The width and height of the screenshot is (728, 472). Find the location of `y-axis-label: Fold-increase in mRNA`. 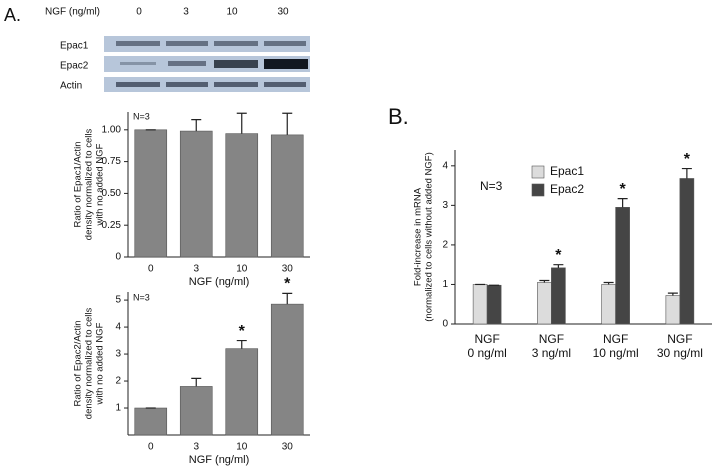

y-axis-label: Fold-increase in mRNA is located at coordinates (418, 236).